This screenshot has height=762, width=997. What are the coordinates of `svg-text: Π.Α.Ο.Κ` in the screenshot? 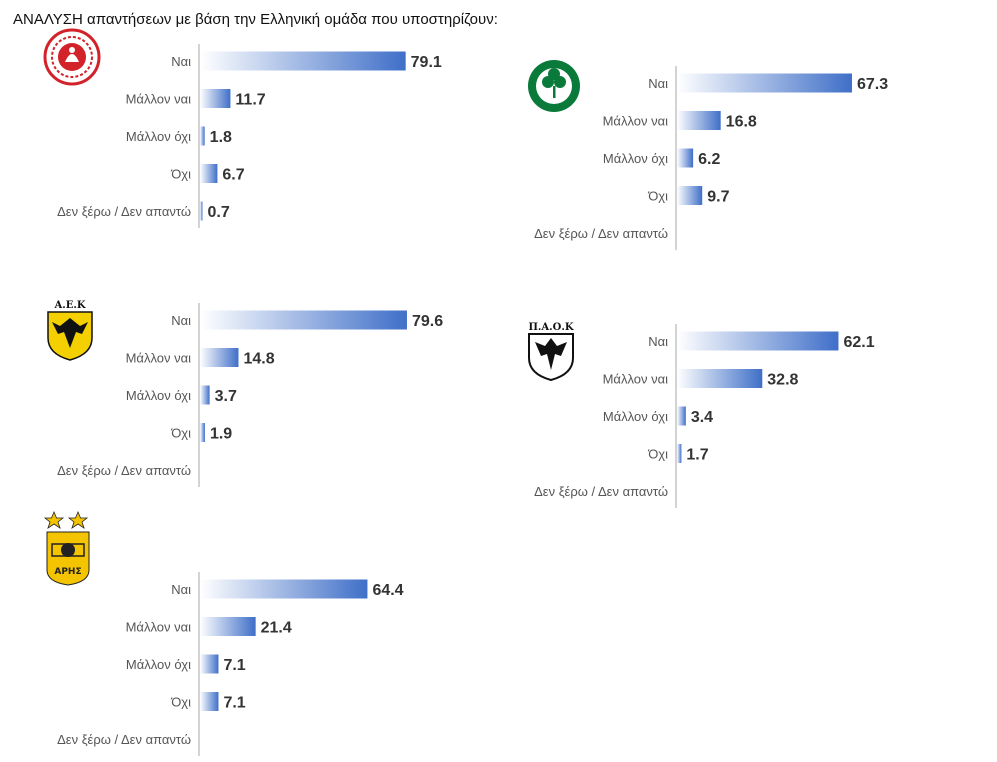 It's located at (550, 327).